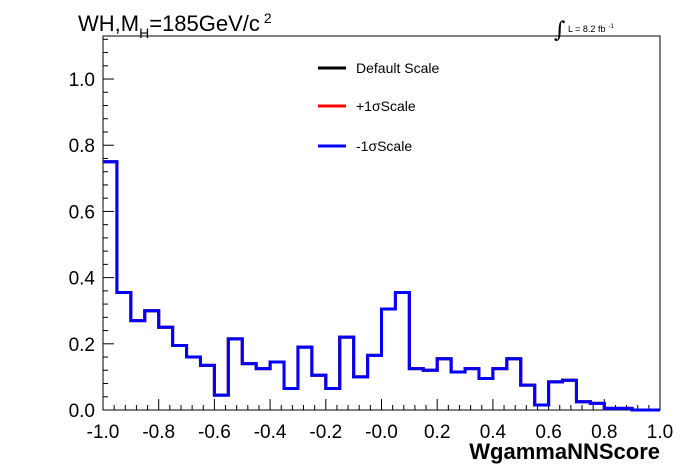 The width and height of the screenshot is (696, 472). What do you see at coordinates (660, 432) in the screenshot?
I see `x-tick-label: 1.0` at bounding box center [660, 432].